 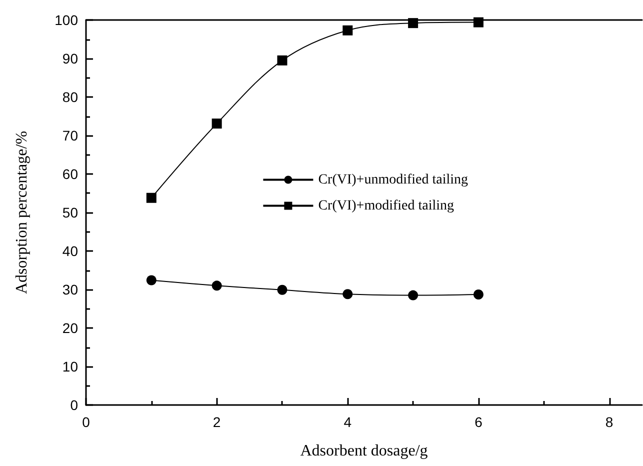 I want to click on x-tick-label: 0, so click(x=86, y=422).